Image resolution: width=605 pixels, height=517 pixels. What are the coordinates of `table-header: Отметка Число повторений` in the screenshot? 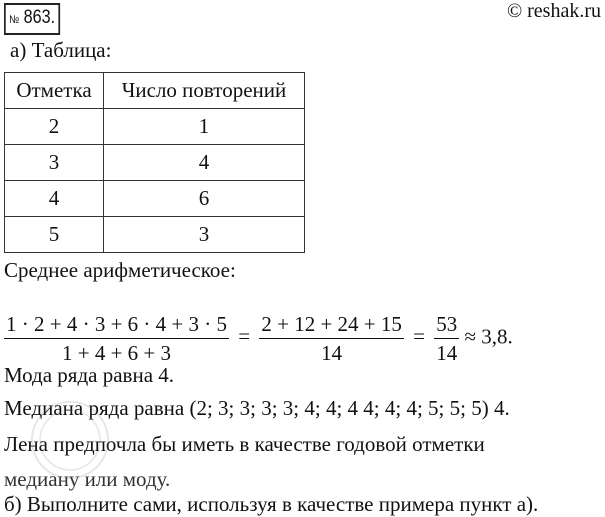 It's located at (154, 90).